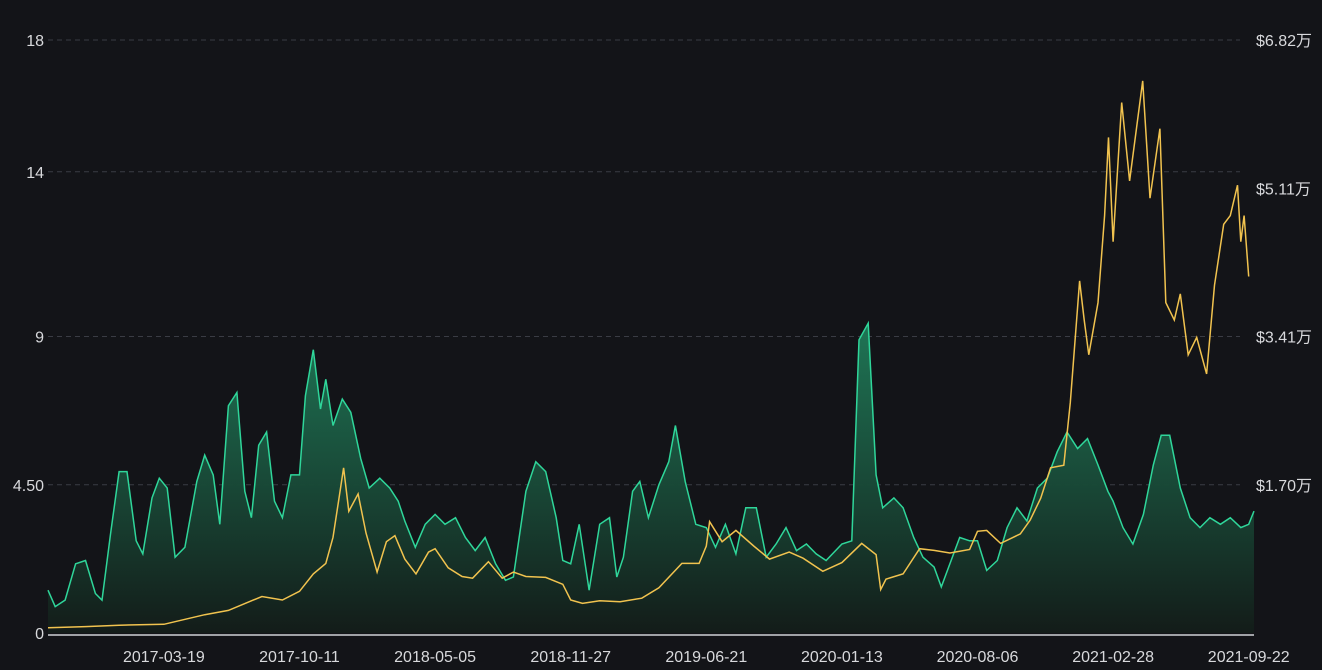 This screenshot has height=670, width=1322. Describe the element at coordinates (1113, 657) in the screenshot. I see `x-axis-tick-label: 2021-02-28` at that location.